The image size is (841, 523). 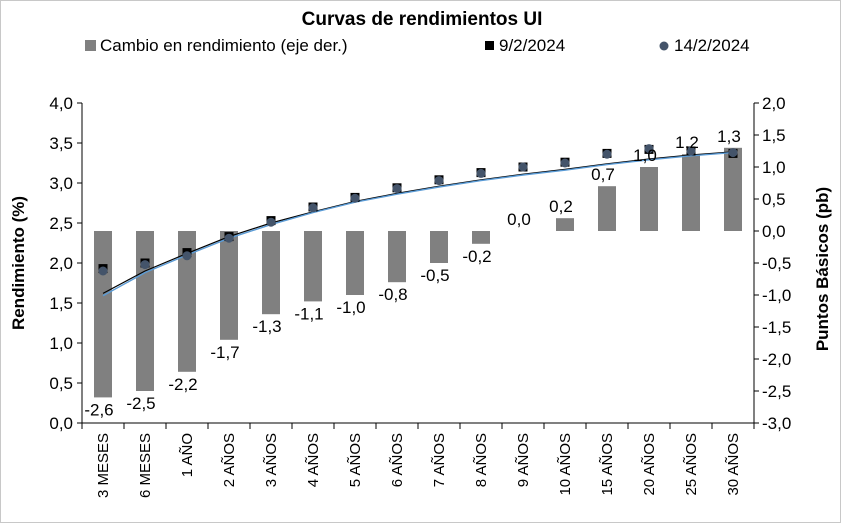 I want to click on legend-label-square: 9/2/2024, so click(x=532, y=45).